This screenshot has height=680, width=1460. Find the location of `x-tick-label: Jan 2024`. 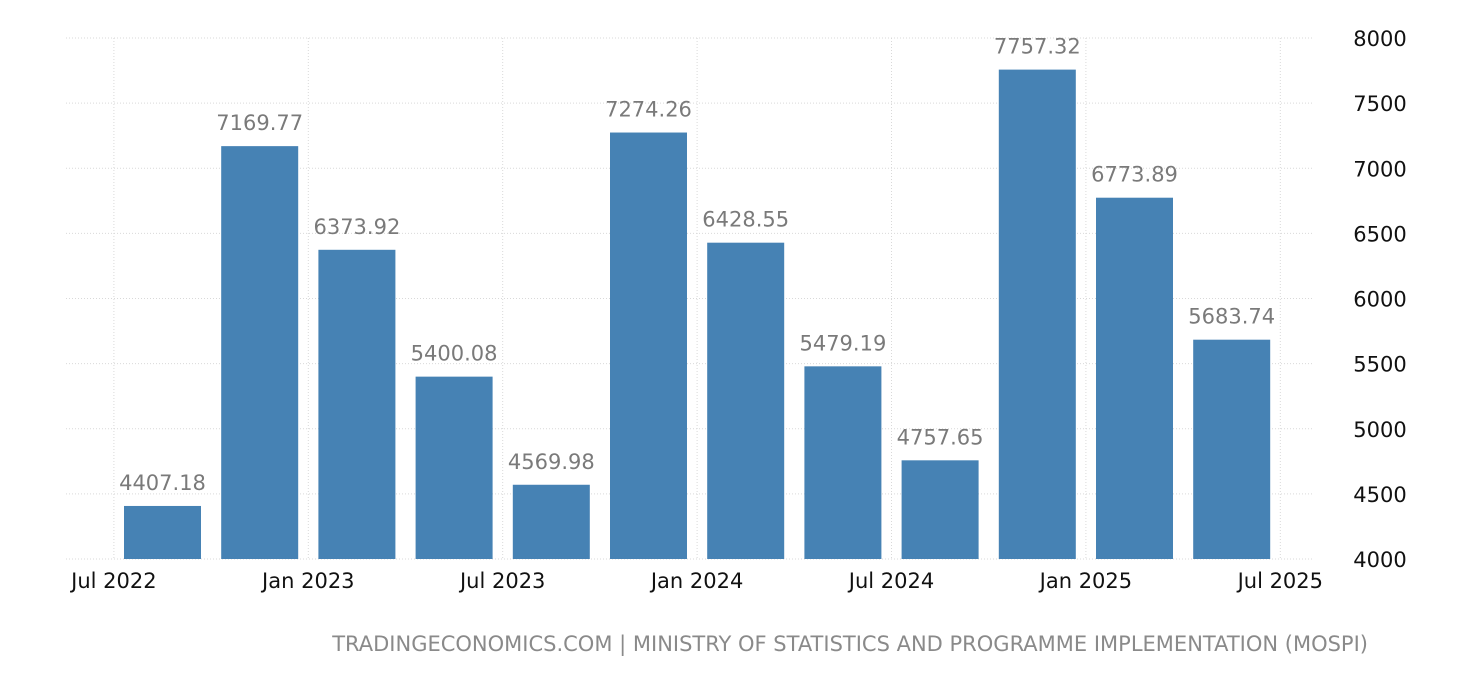

x-tick-label: Jan 2024 is located at coordinates (696, 581).